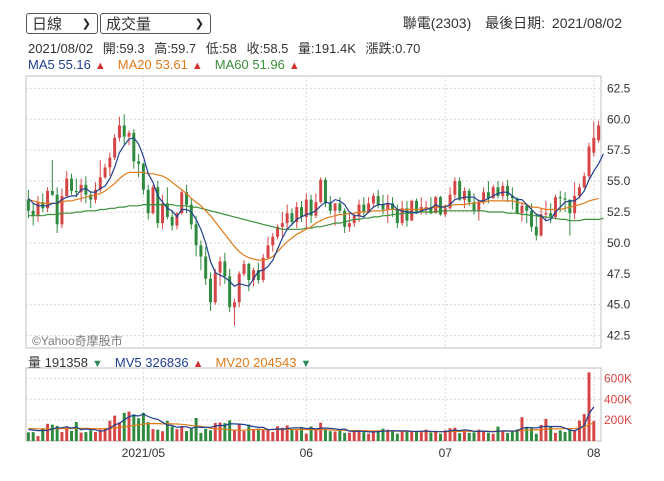 This screenshot has height=481, width=664. I want to click on yahoo-watermark: ©Yahoo奇摩股市, so click(77, 340).